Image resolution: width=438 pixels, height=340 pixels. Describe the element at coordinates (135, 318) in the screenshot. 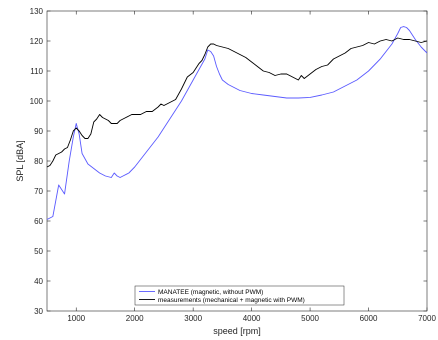

I see `x-tick-label: 2000` at that location.